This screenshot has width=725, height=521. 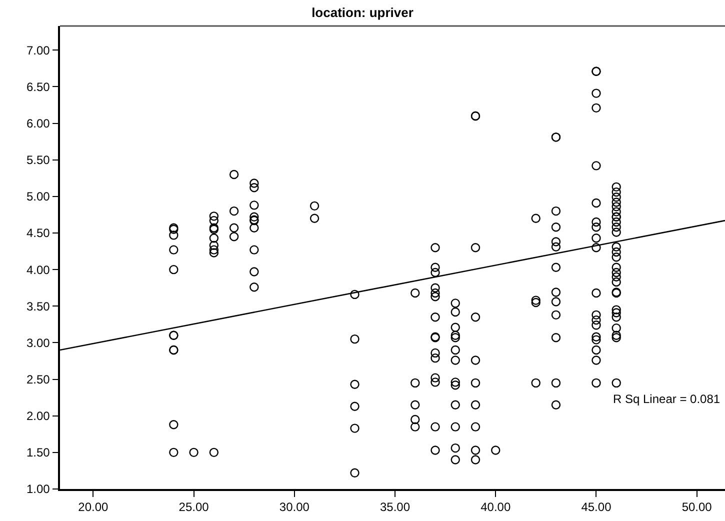 What do you see at coordinates (38, 416) in the screenshot?
I see `y-tick-label: 2.00` at bounding box center [38, 416].